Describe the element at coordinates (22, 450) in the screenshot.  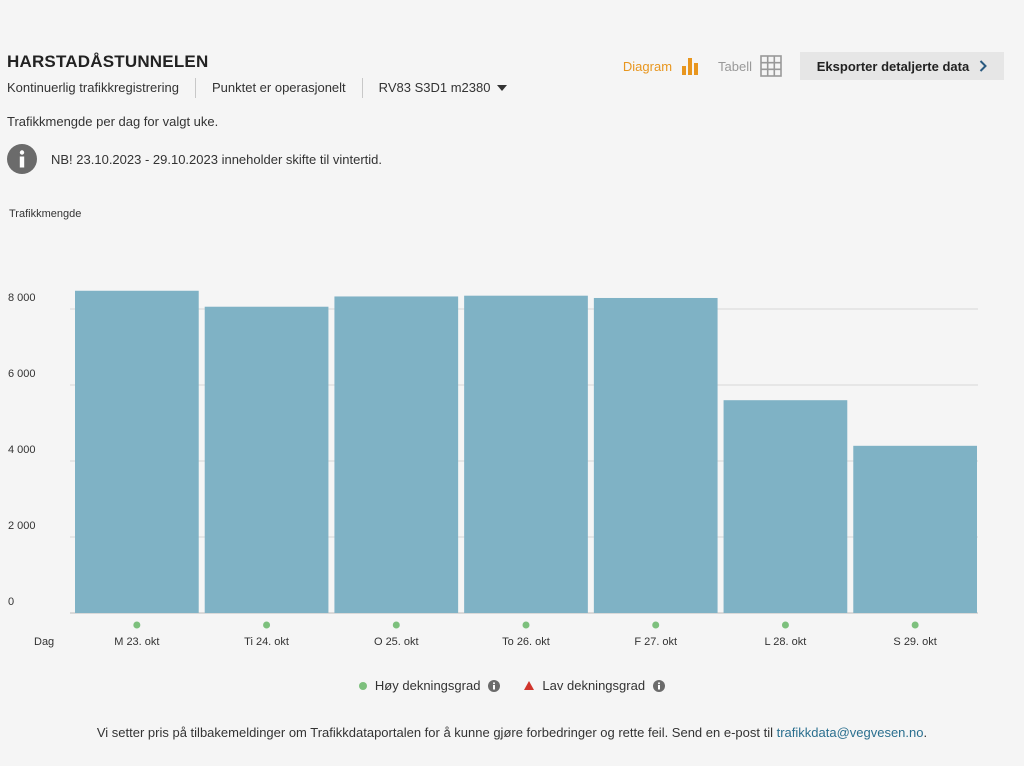
I see `y-tick-label: 4 000` at that location.